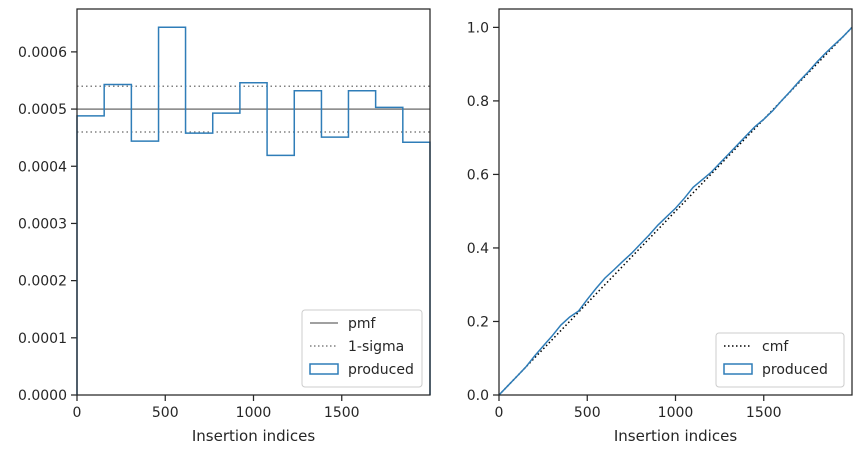  What do you see at coordinates (478, 322) in the screenshot?
I see `y-tick-label: 0.2` at bounding box center [478, 322].